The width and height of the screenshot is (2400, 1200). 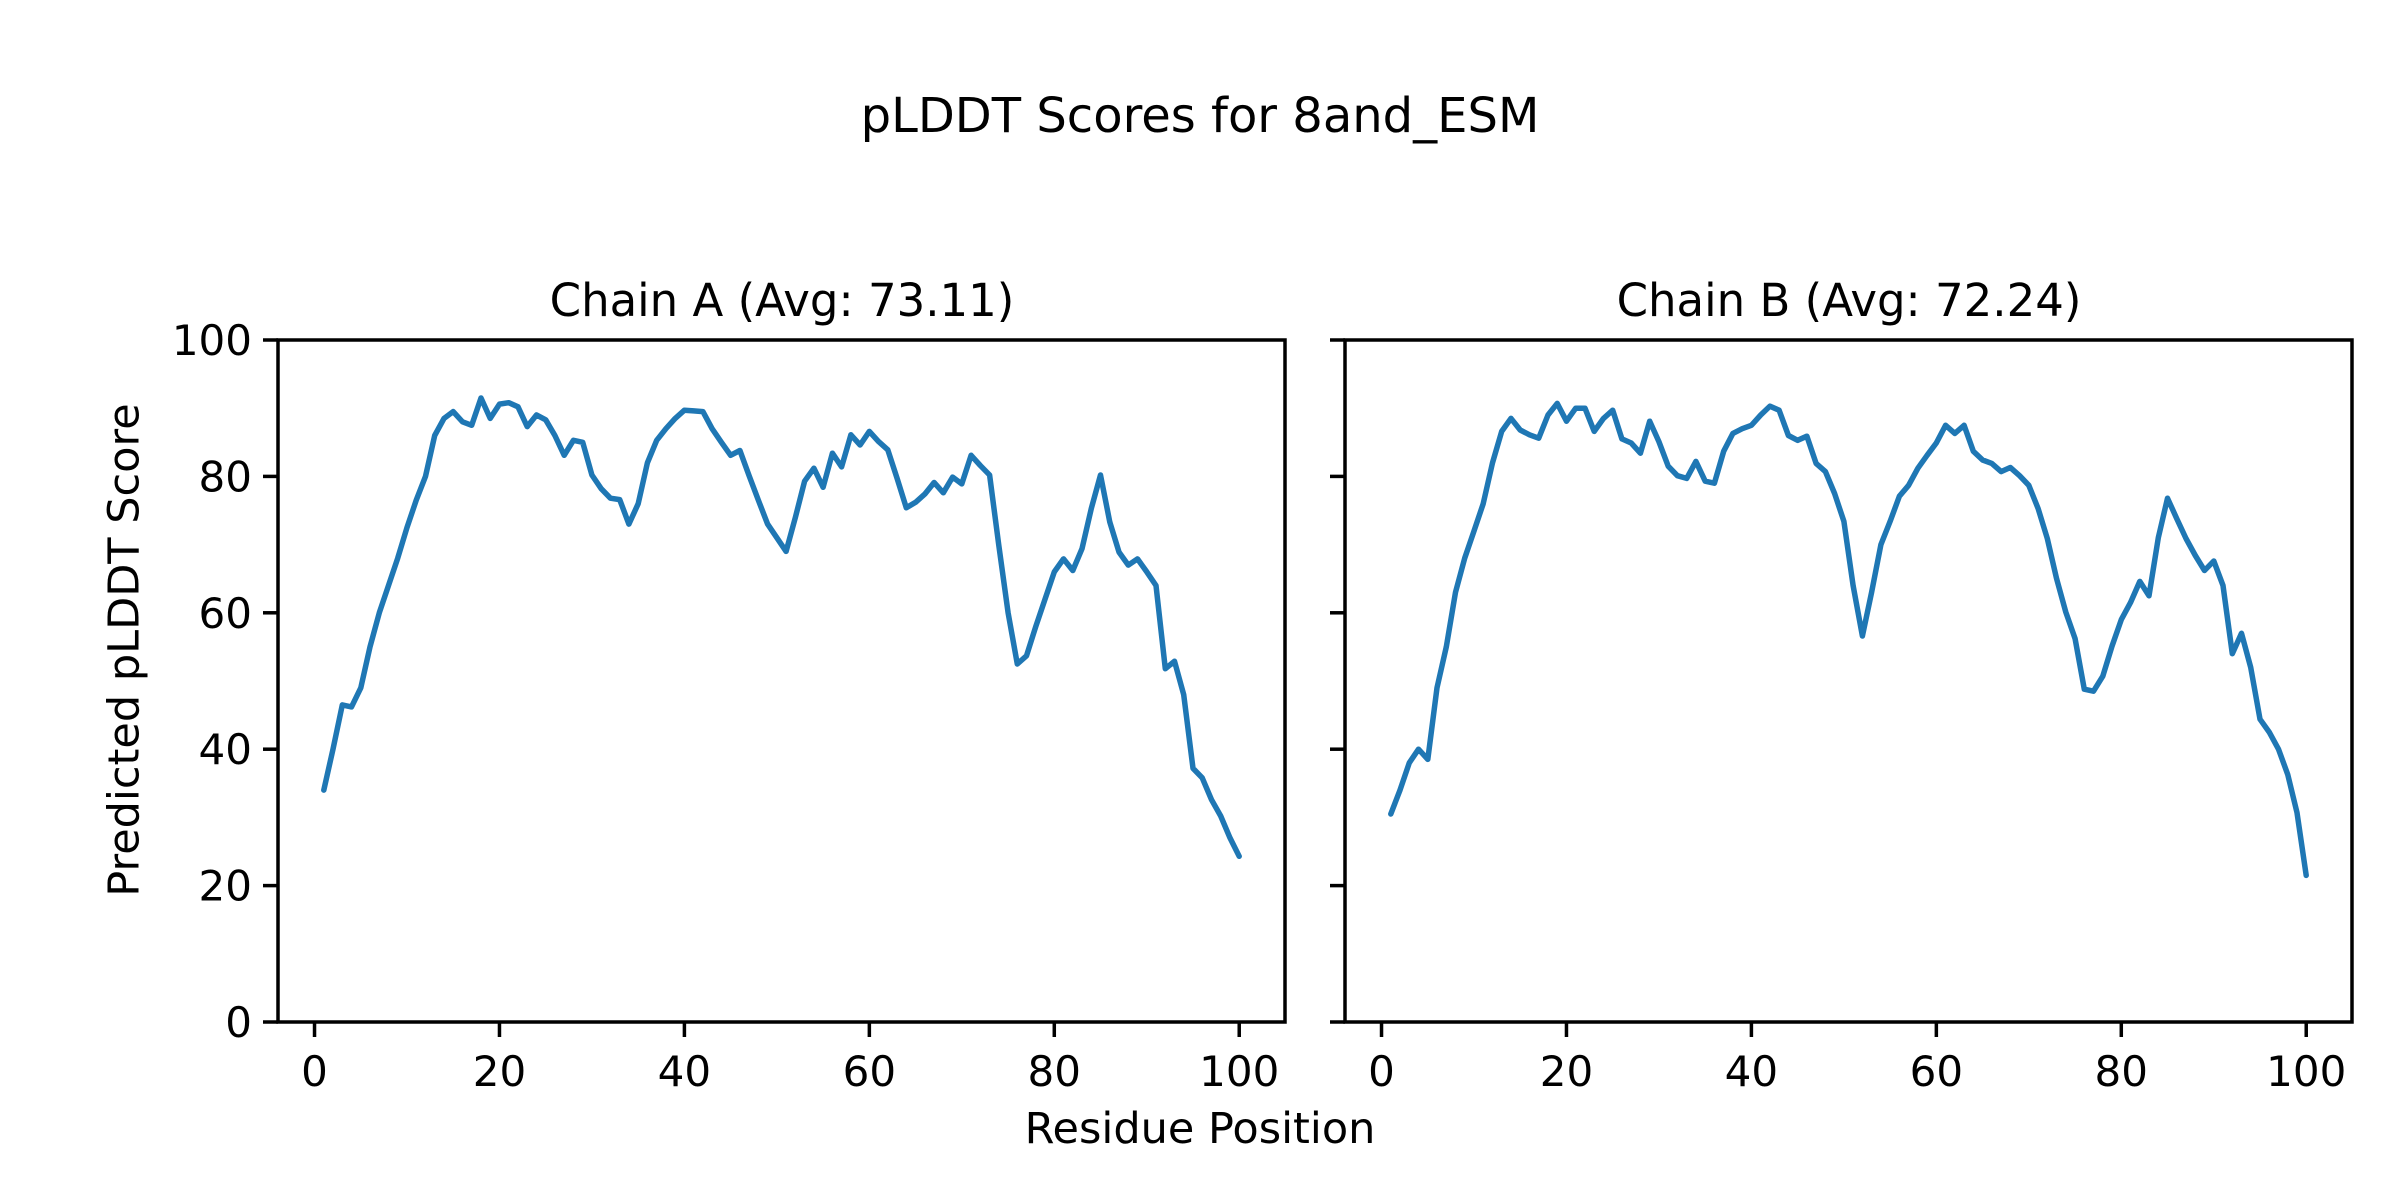 I want to click on plddt-line-chain-a, so click(x=781, y=627).